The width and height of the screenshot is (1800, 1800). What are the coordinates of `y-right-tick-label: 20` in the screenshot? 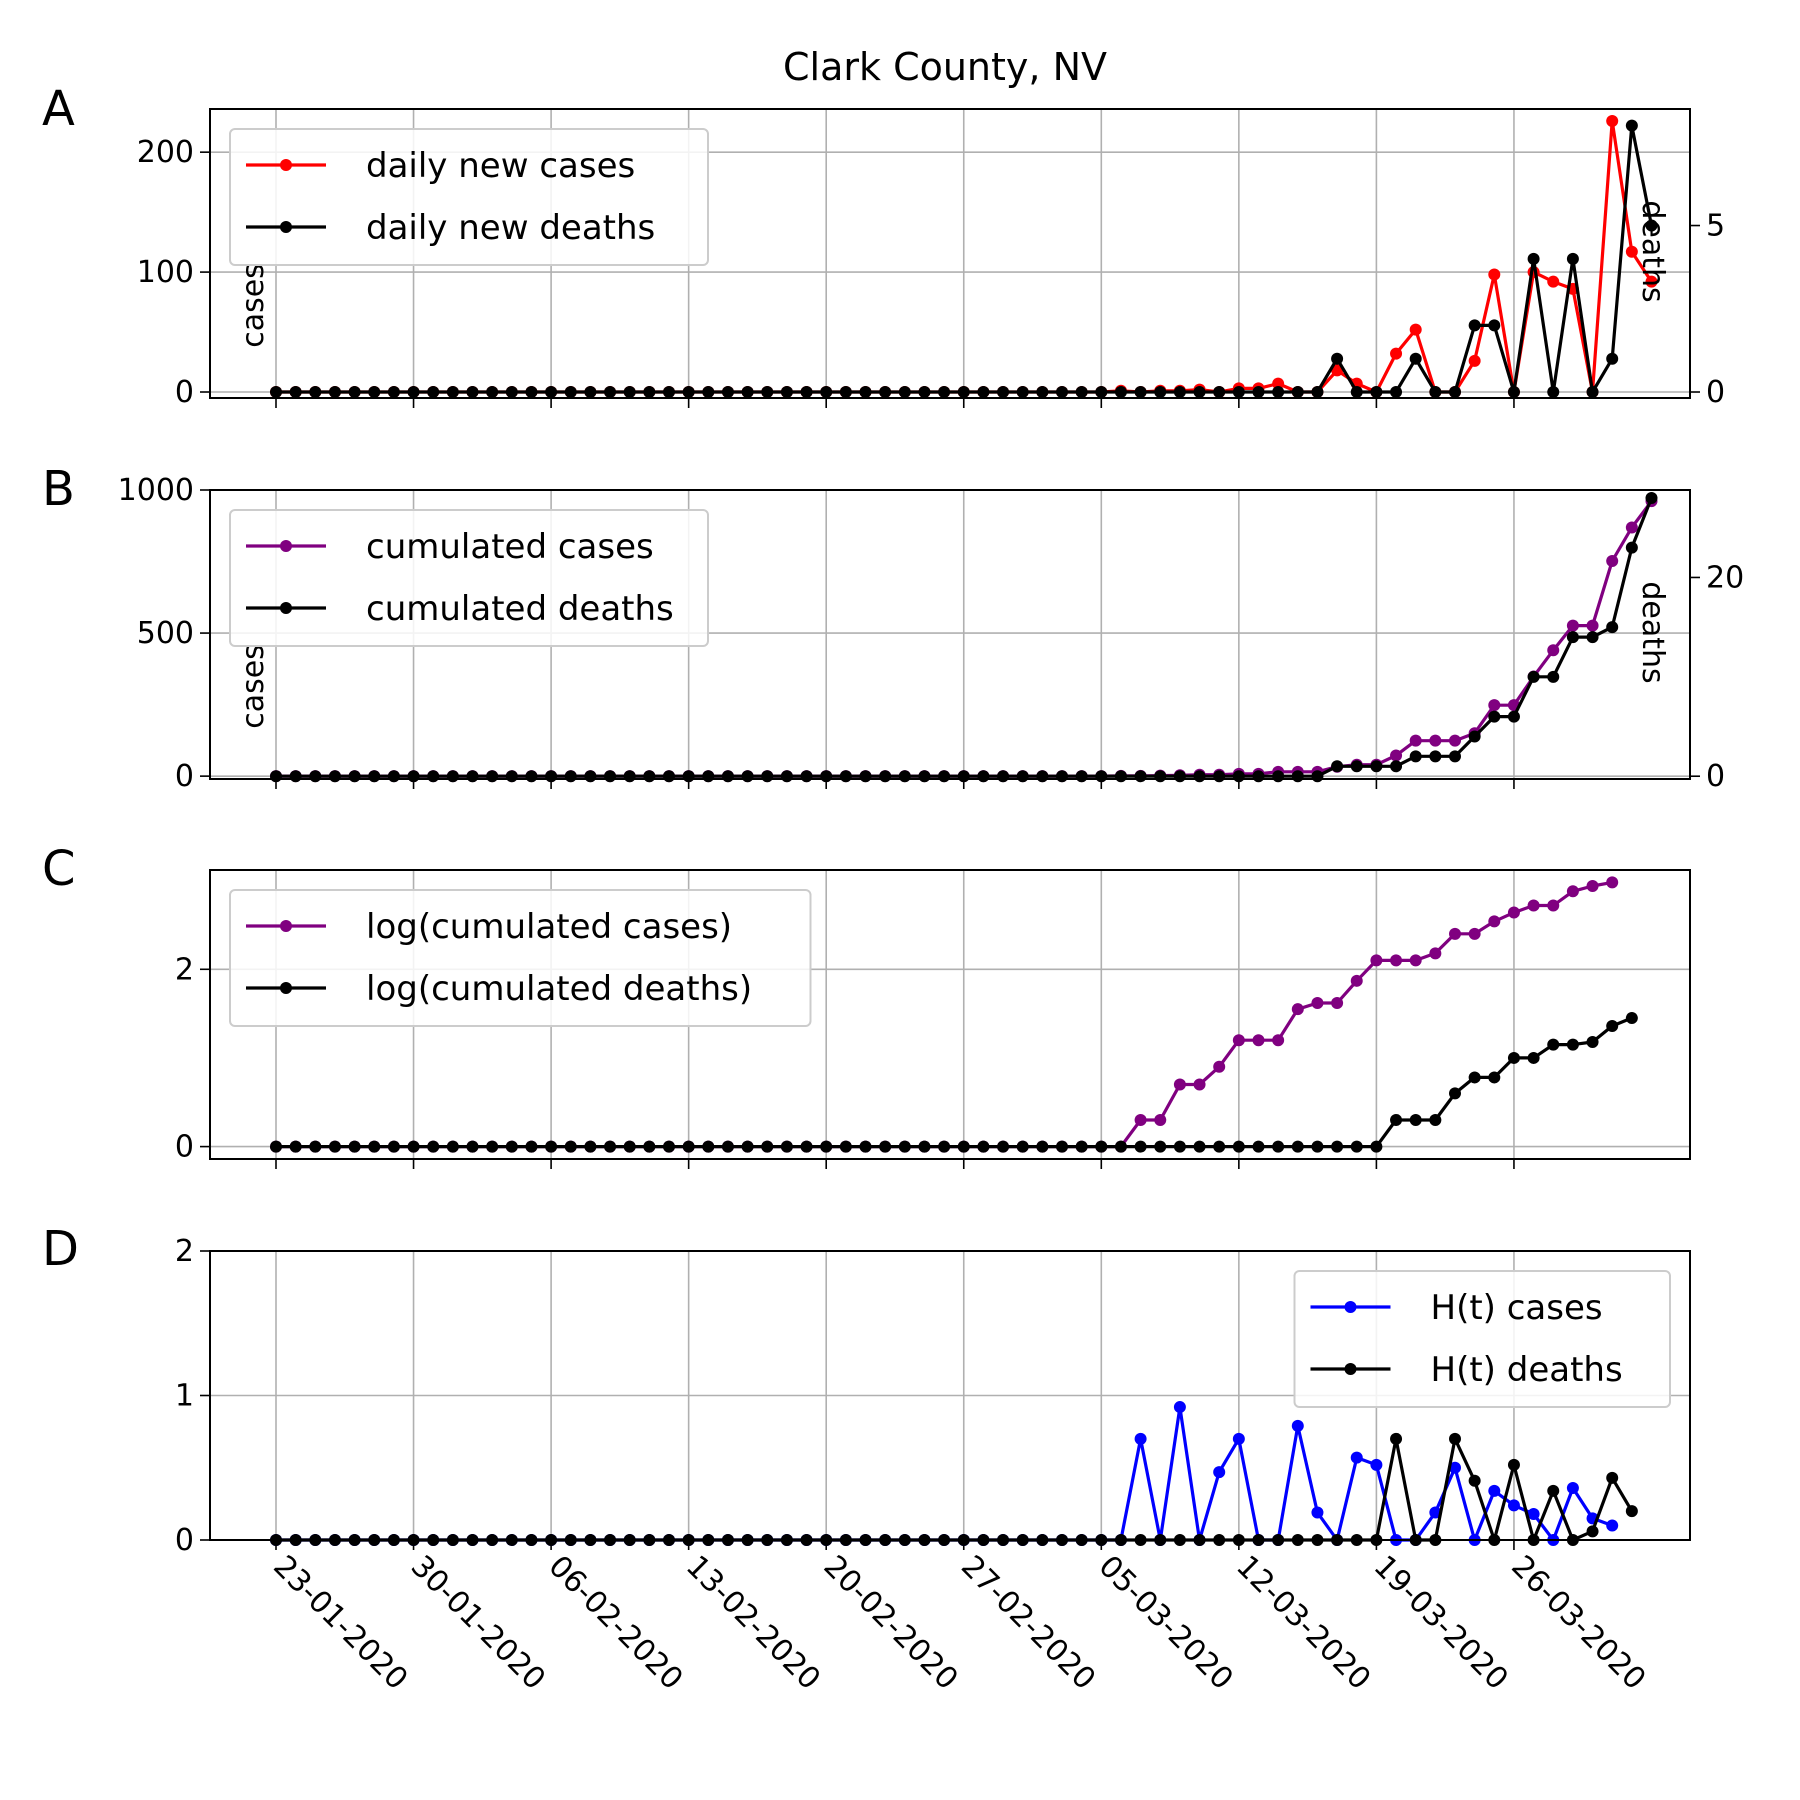 It's located at (1725, 577).